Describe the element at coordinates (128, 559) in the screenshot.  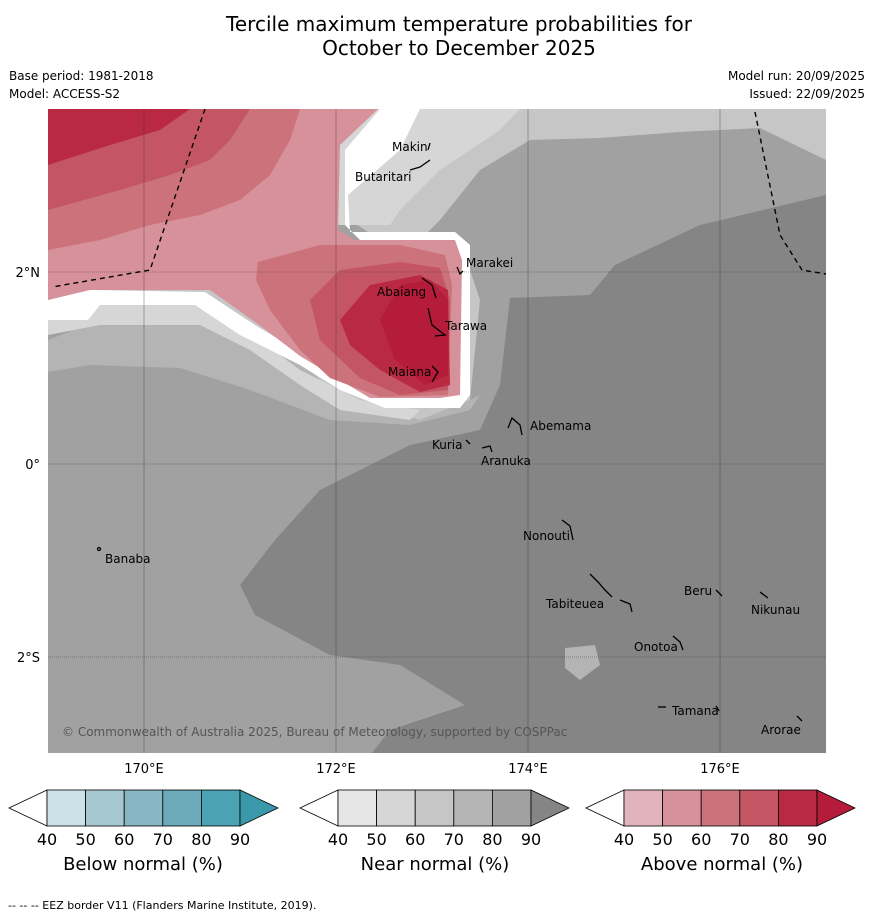
I see `place-label-banaba: Banaba` at that location.